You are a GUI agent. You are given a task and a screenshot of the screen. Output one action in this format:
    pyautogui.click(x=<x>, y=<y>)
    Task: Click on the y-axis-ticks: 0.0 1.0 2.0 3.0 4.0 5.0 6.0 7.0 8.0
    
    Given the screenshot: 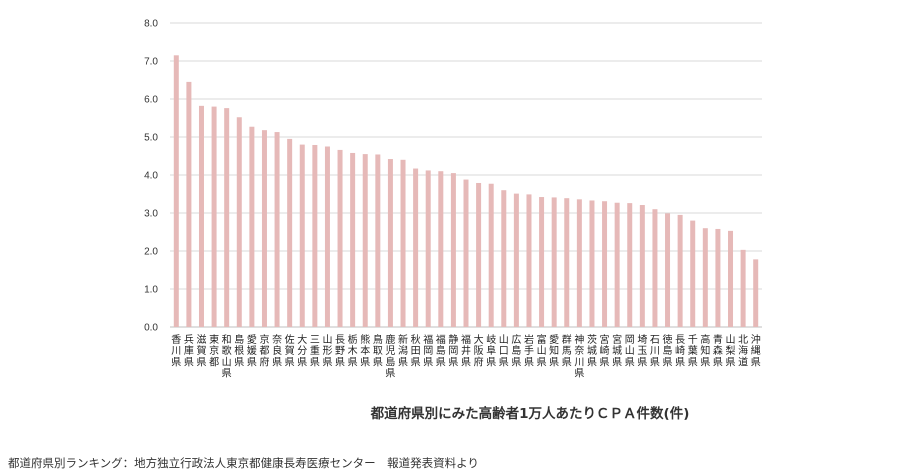 What is the action you would take?
    pyautogui.click(x=151, y=176)
    